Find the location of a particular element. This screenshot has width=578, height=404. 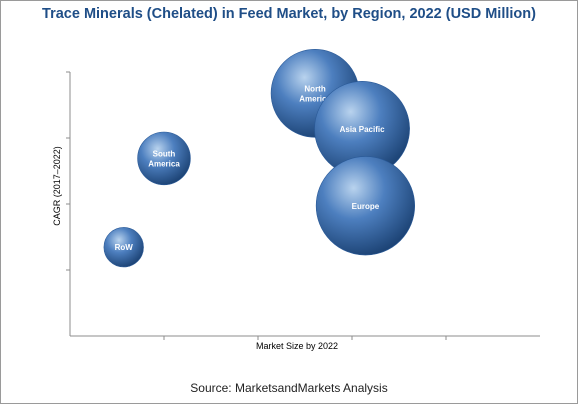

bubble-label: Europe is located at coordinates (366, 206).